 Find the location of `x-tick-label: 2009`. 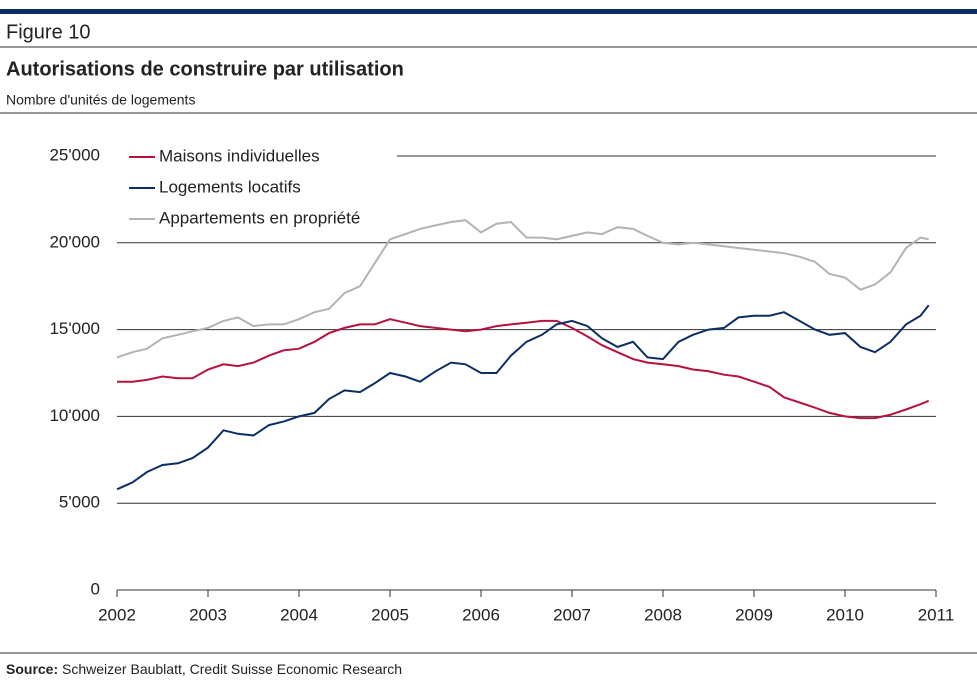

x-tick-label: 2009 is located at coordinates (754, 614).